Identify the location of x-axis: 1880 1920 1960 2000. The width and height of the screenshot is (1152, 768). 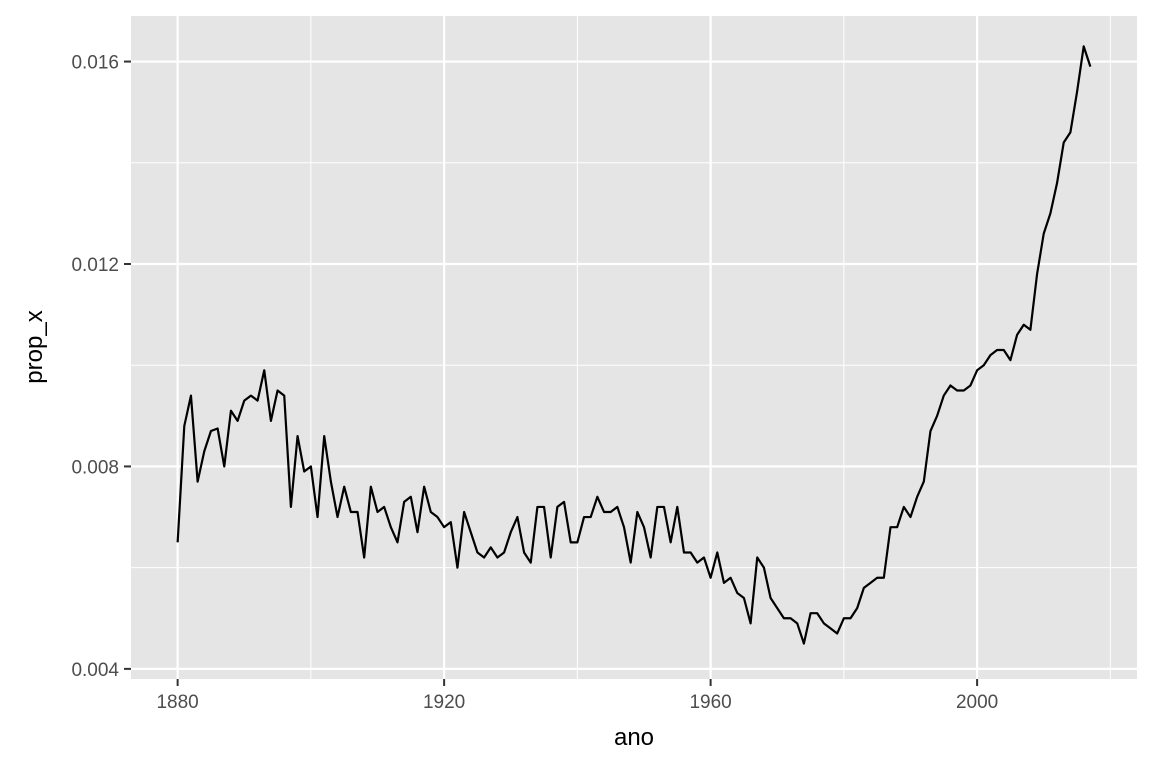
(577, 696).